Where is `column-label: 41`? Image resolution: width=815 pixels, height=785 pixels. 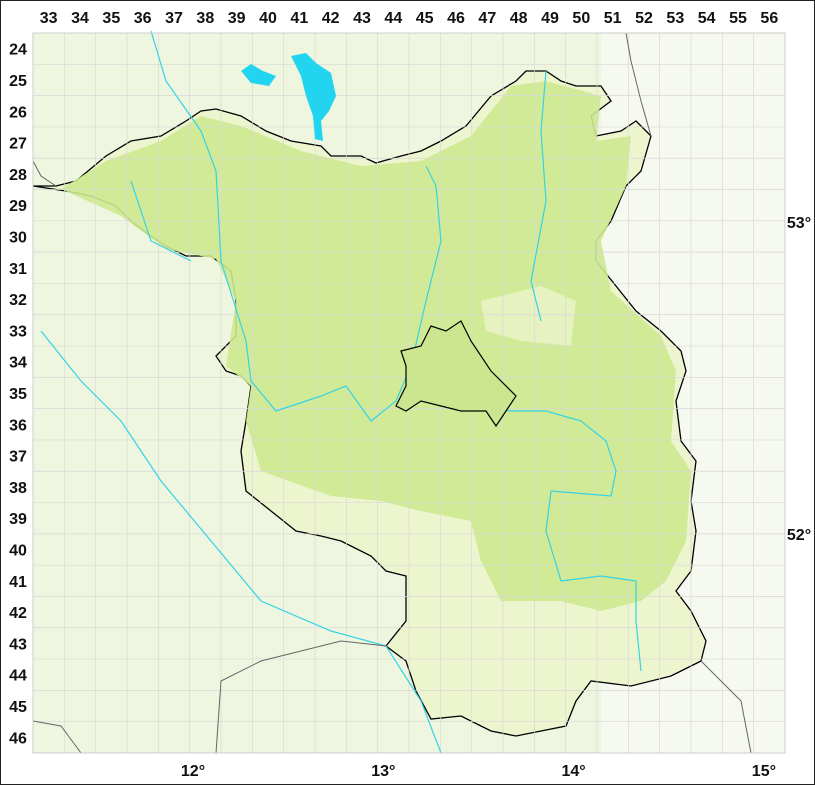 column-label: 41 is located at coordinates (299, 18).